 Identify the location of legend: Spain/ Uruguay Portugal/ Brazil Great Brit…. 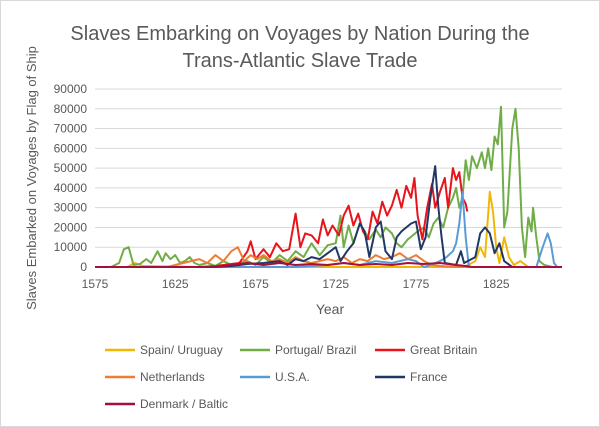
(291, 377).